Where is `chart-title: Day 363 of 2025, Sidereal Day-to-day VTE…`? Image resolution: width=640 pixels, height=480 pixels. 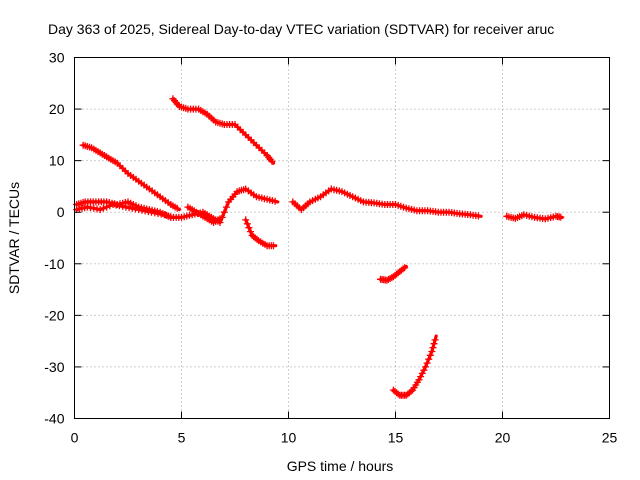 chart-title: Day 363 of 2025, Sidereal Day-to-day VTE… is located at coordinates (301, 29).